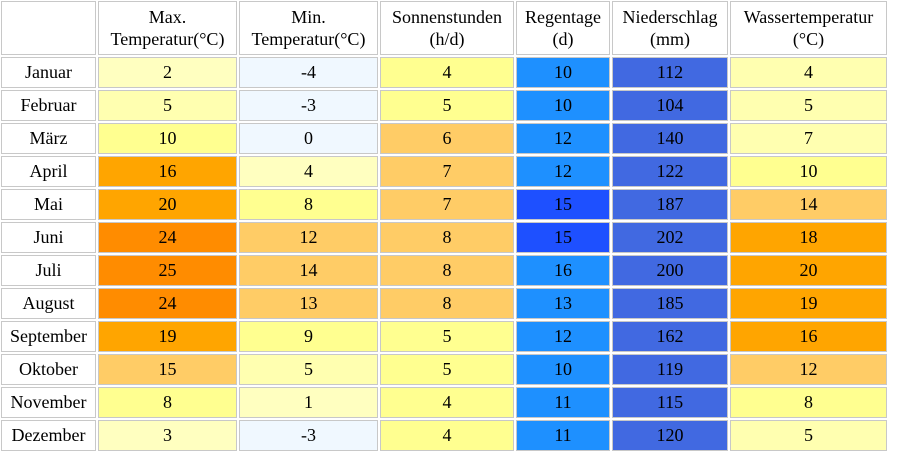 This screenshot has height=453, width=899. I want to click on month-label: Mai, so click(48, 204).